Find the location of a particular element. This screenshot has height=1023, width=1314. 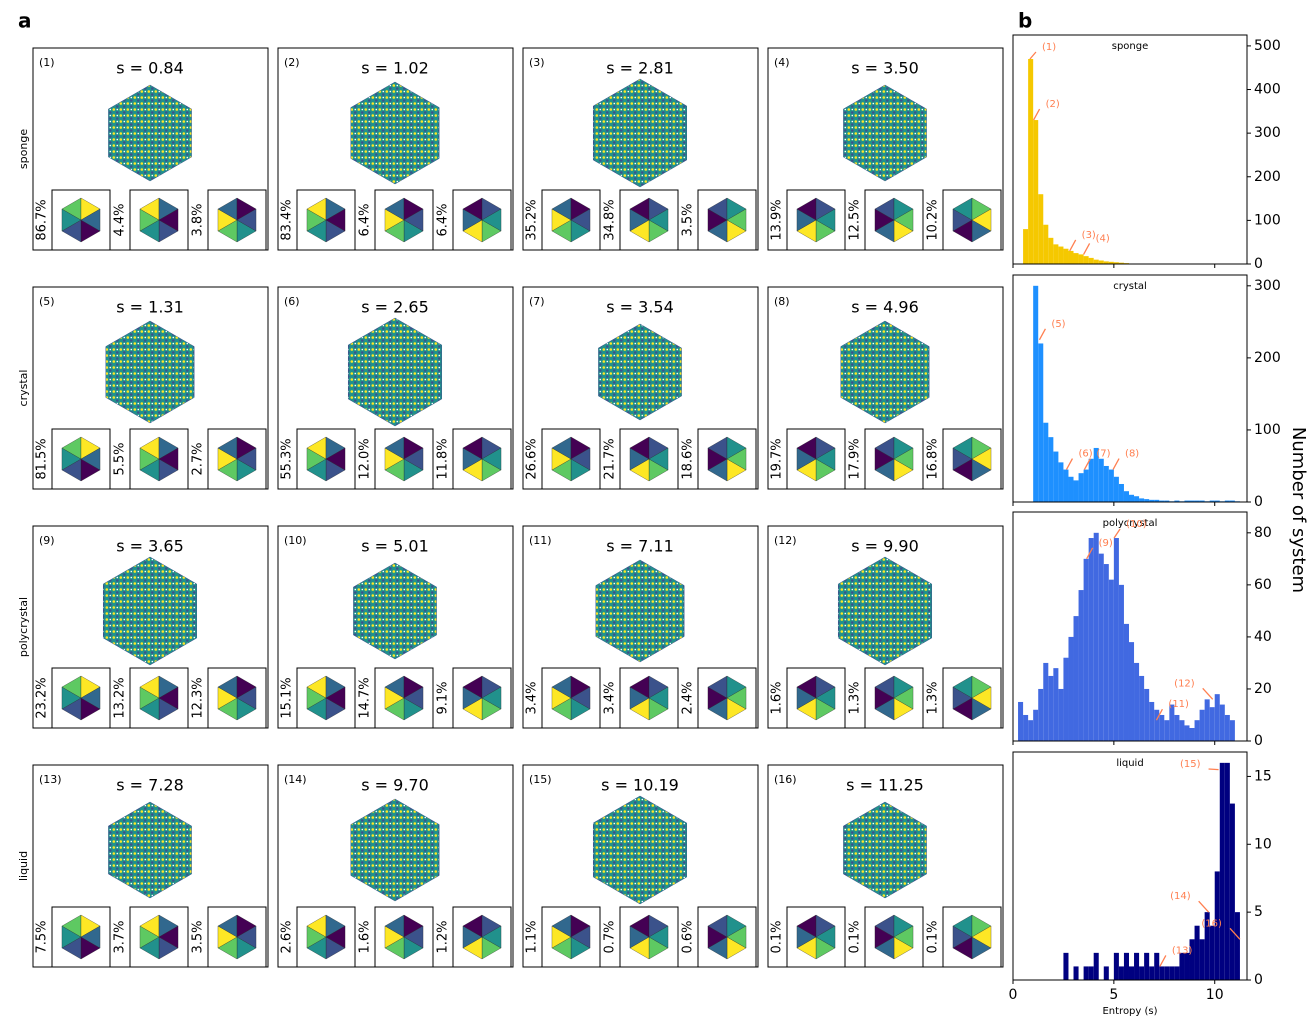

fraction-label: 81.5% is located at coordinates (42, 458).